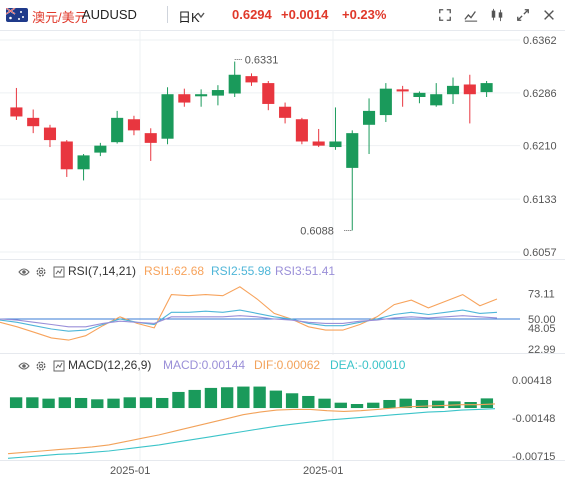  I want to click on macd-tick-label: -0.00715, so click(533, 455).